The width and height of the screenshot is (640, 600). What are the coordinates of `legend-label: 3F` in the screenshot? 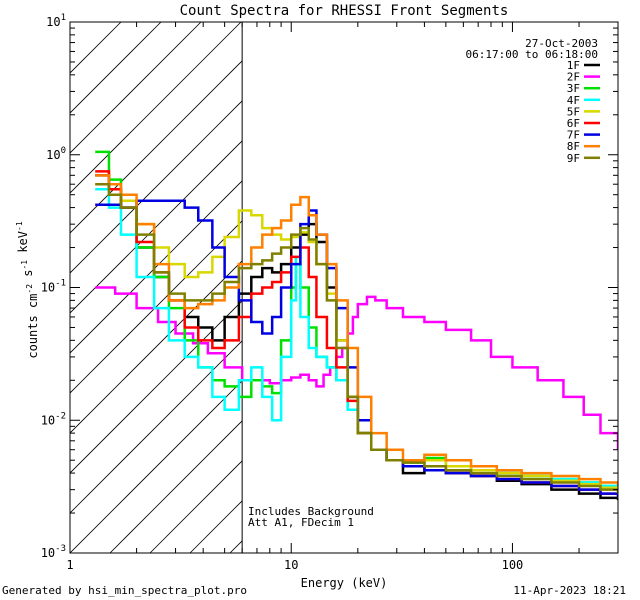 It's located at (573, 88).